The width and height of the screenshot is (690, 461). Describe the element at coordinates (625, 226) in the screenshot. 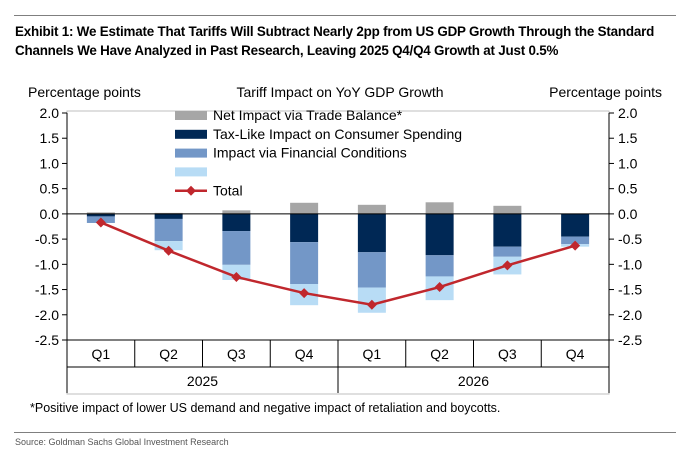

I see `y-ticks-right: 2.0 1.5 1.0 0.5 0.0 -0.5 -1.0 -1.5 -2.0 -2.5` at that location.